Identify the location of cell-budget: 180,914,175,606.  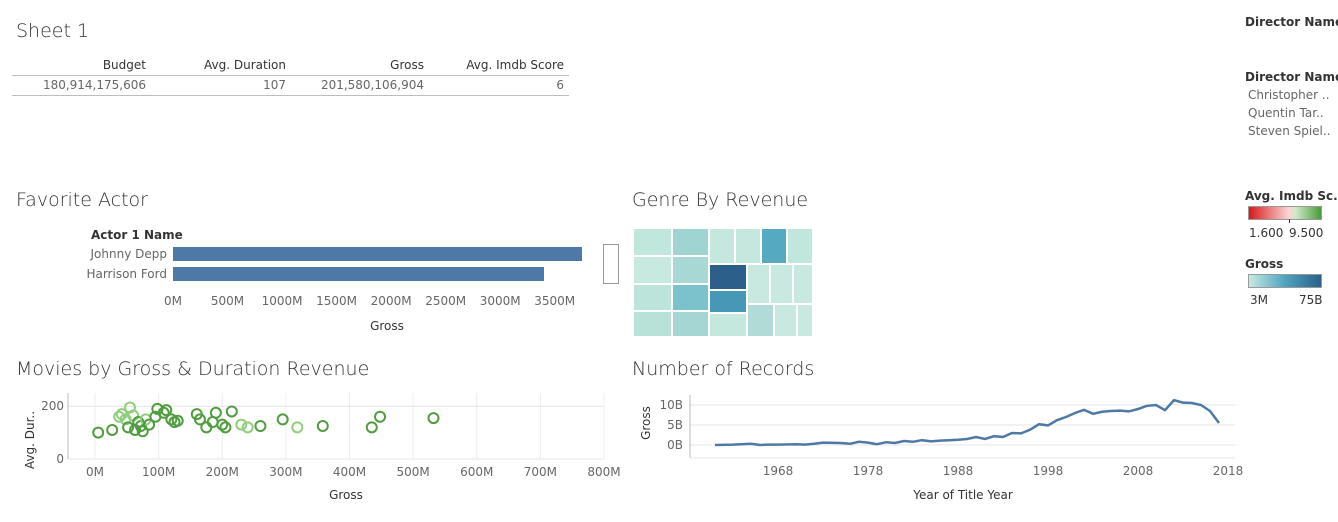
(94, 85).